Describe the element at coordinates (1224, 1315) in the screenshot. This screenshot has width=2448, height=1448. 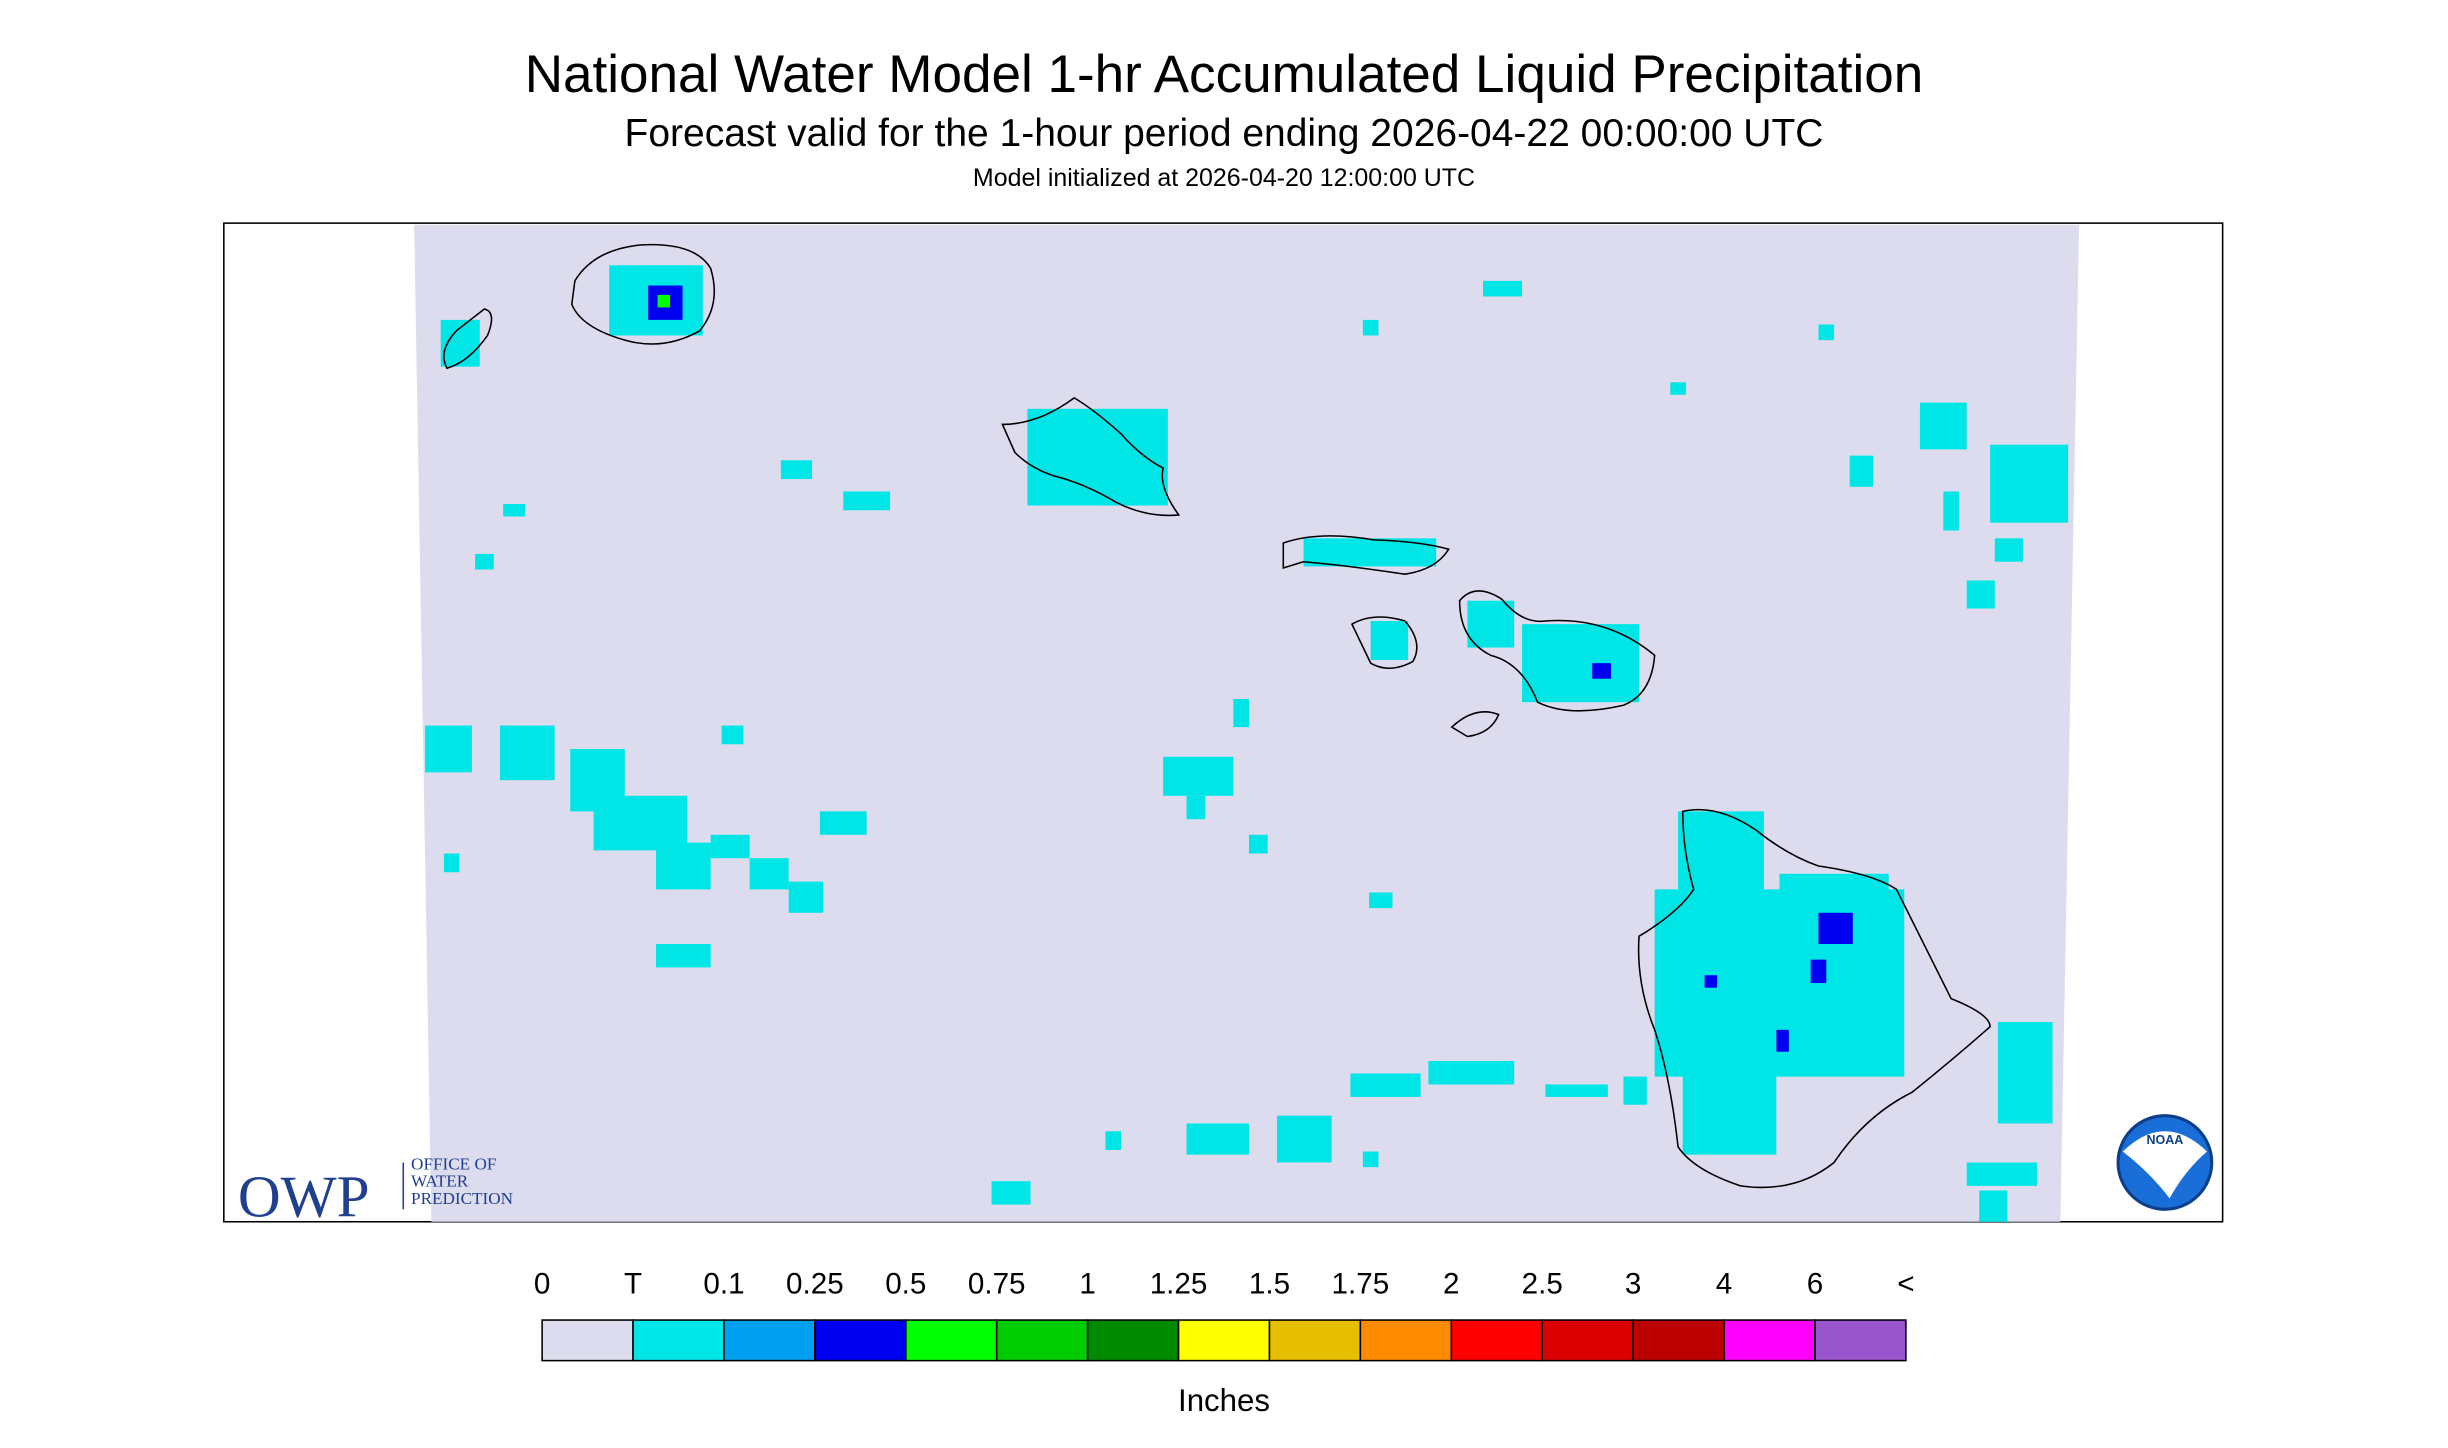
I see `colorbar: 0 T 0.1 0.25 0.5 0.75 1 1.25 1.5 1.75 2 2.5 3 4 6 <` at that location.